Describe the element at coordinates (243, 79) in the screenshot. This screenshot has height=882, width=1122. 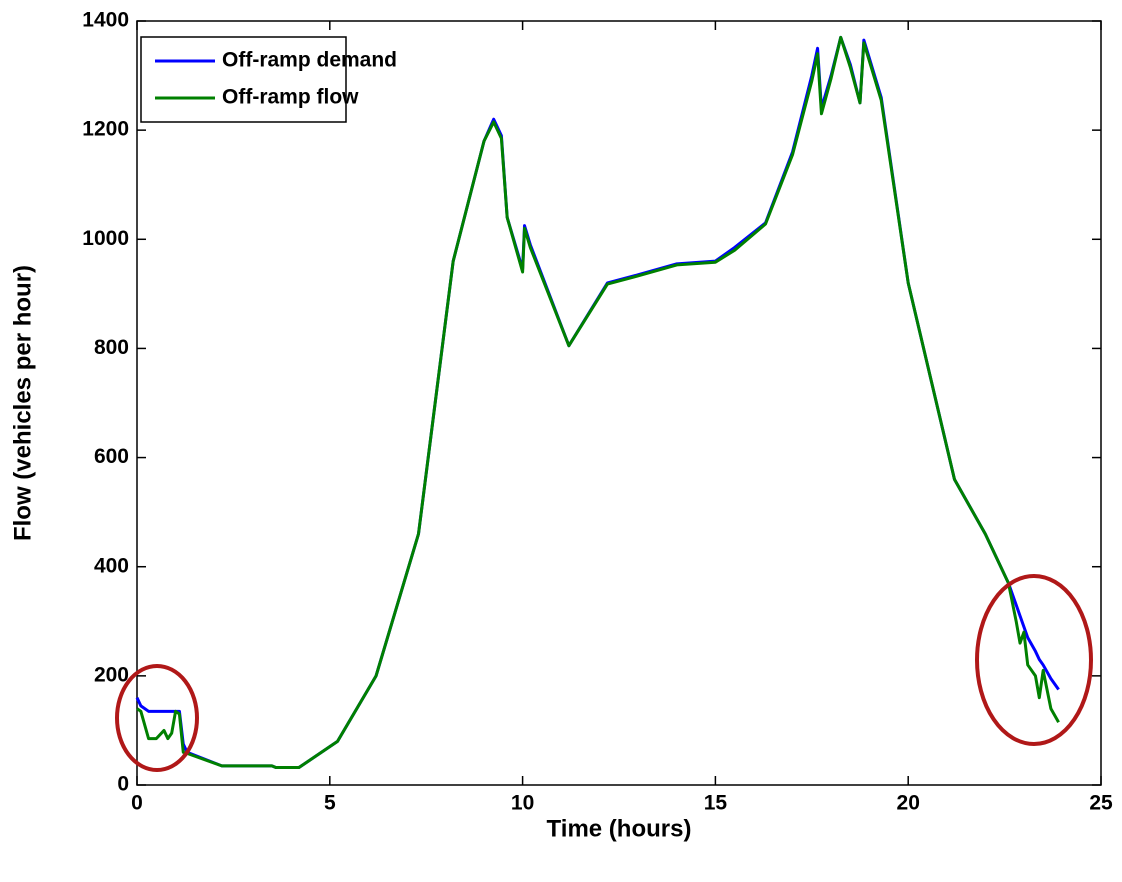
I see `legend-box` at that location.